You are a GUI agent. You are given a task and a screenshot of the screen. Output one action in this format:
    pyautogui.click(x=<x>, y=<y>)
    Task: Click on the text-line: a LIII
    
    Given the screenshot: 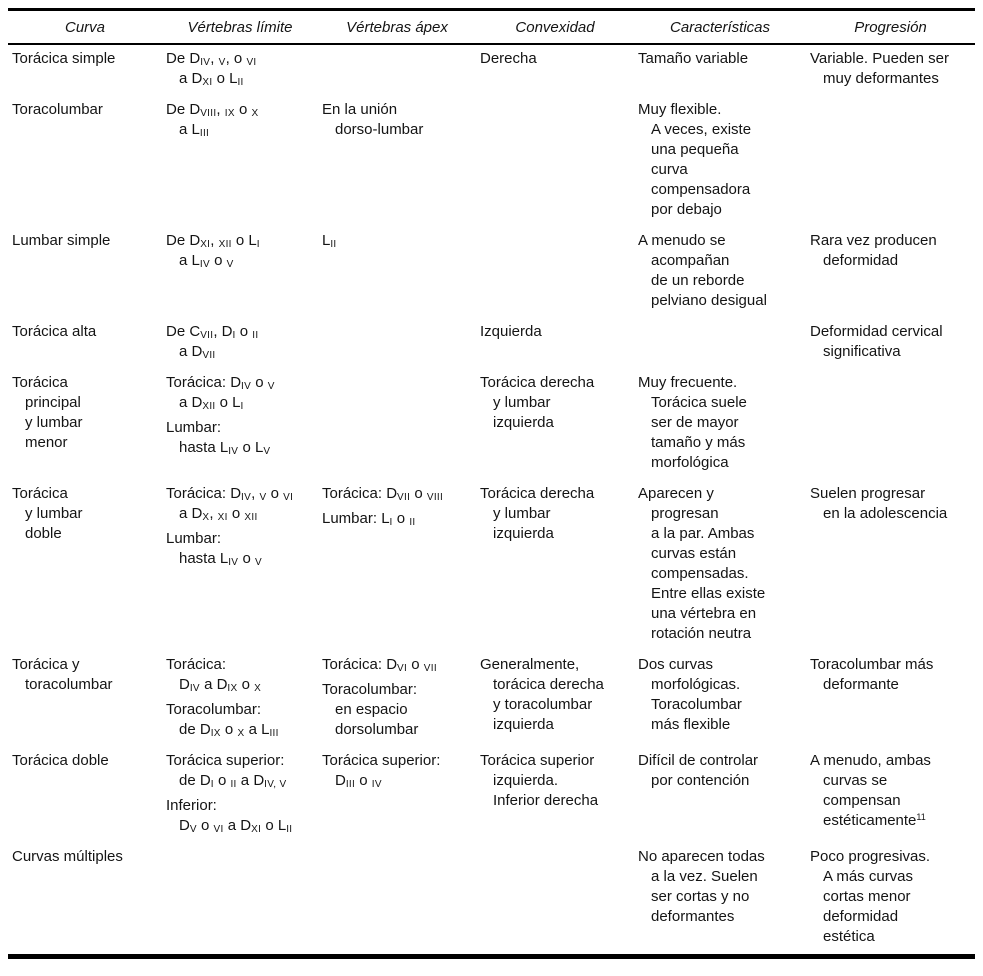 What is the action you would take?
    pyautogui.click(x=194, y=130)
    